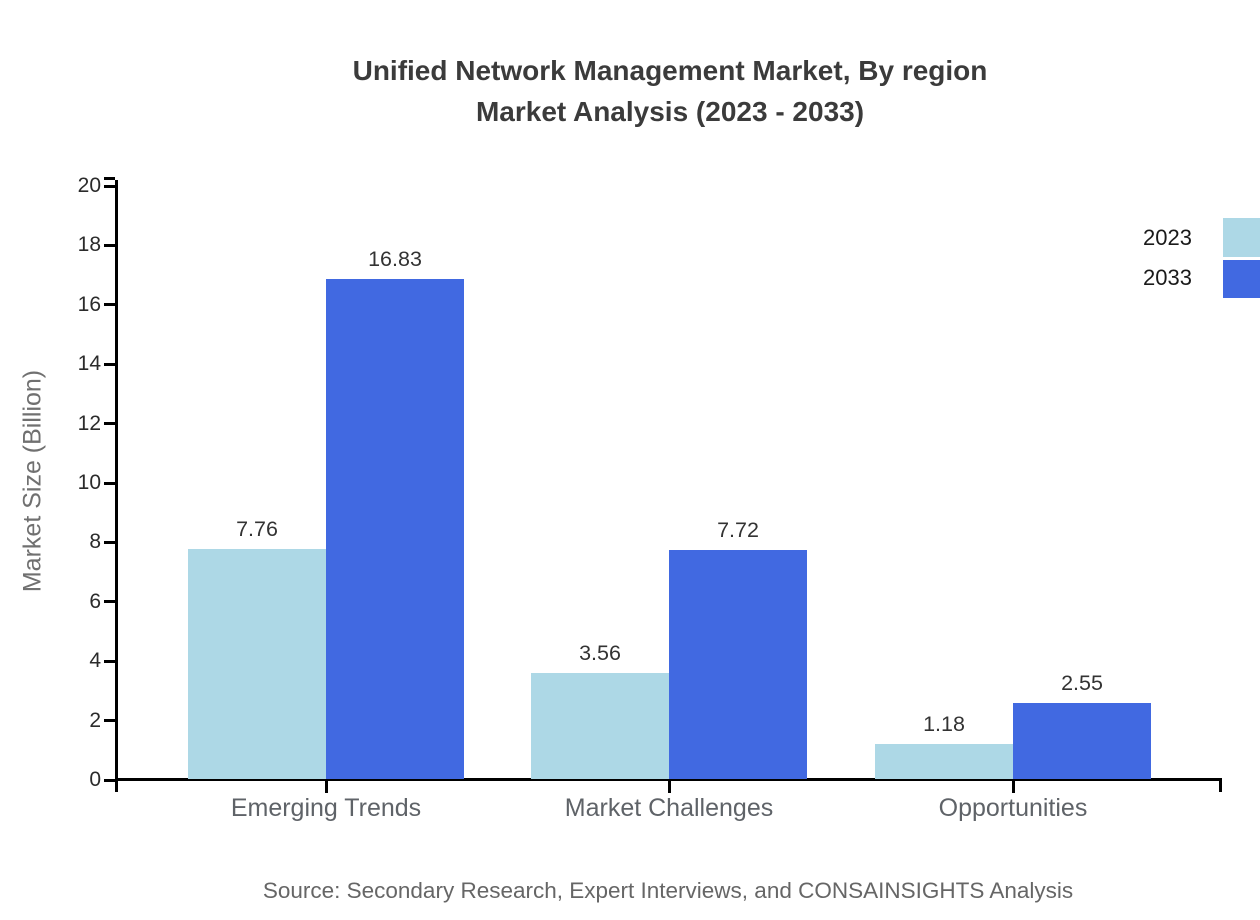 The height and width of the screenshot is (920, 1260). Describe the element at coordinates (669, 808) in the screenshot. I see `category-label-market-challenges: Market Challenges` at that location.